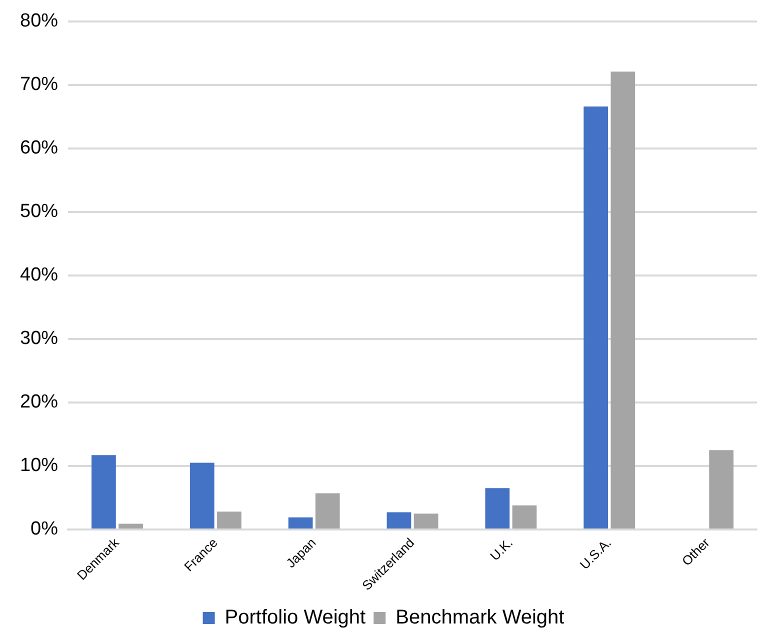 The image size is (772, 638). What do you see at coordinates (295, 617) in the screenshot?
I see `legend-label: Portfolio Weight` at bounding box center [295, 617].